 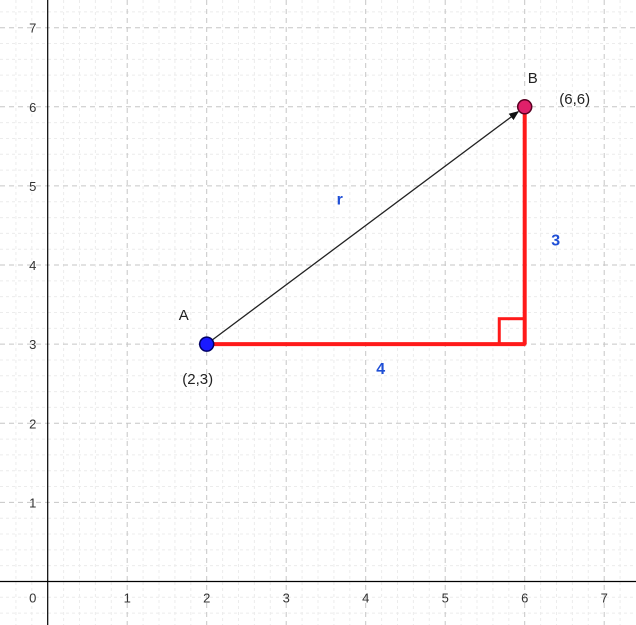 What do you see at coordinates (380, 369) in the screenshot?
I see `horizontal-leg-length: 4` at bounding box center [380, 369].